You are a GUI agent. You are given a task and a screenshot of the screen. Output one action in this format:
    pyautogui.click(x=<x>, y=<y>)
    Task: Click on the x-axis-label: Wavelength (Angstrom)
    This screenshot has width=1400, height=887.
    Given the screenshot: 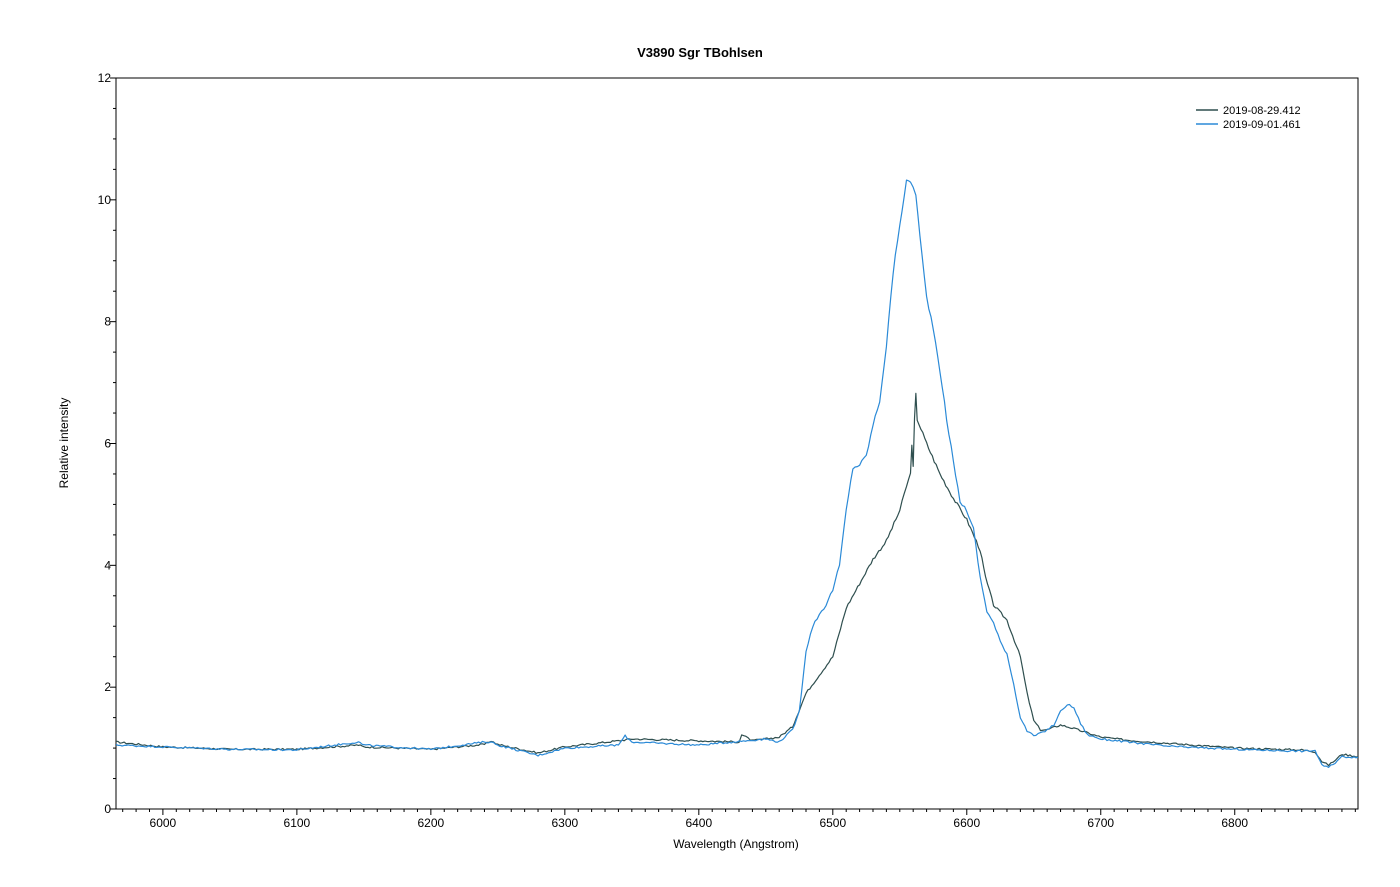 What is the action you would take?
    pyautogui.click(x=736, y=844)
    